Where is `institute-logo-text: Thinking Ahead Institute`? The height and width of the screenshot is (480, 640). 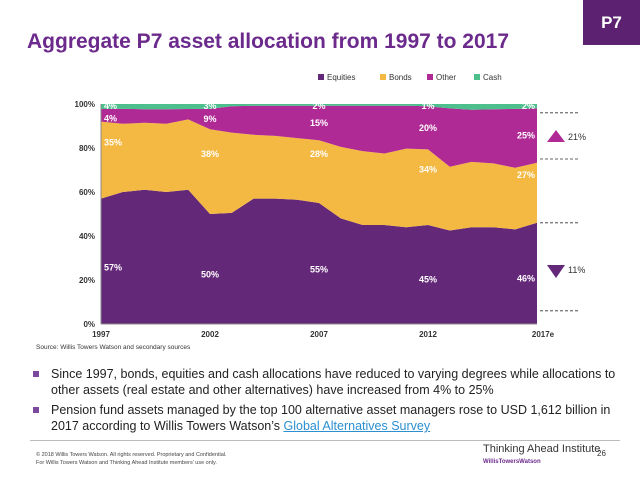 institute-logo-text: Thinking Ahead Institute is located at coordinates (542, 449).